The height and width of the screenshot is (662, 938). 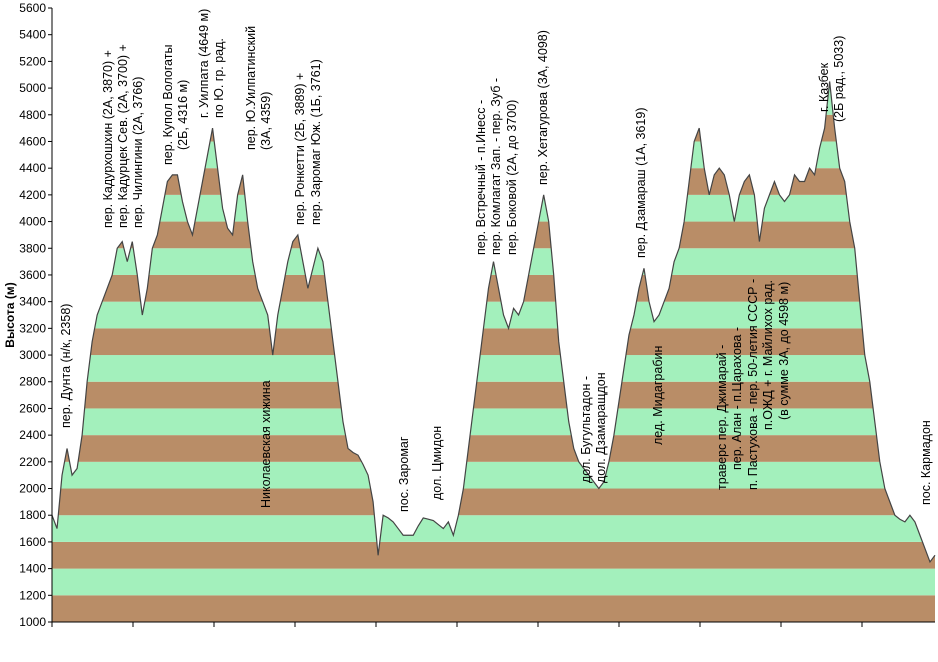 I want to click on annotation: г. Уилпата (4649 м), so click(x=204, y=63).